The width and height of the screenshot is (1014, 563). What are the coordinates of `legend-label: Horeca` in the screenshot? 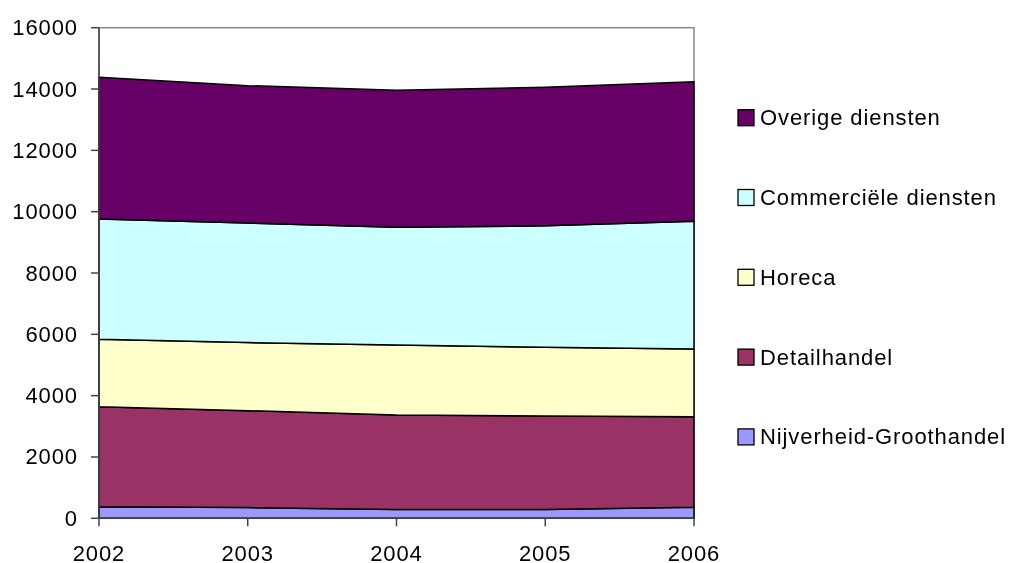 It's located at (798, 277).